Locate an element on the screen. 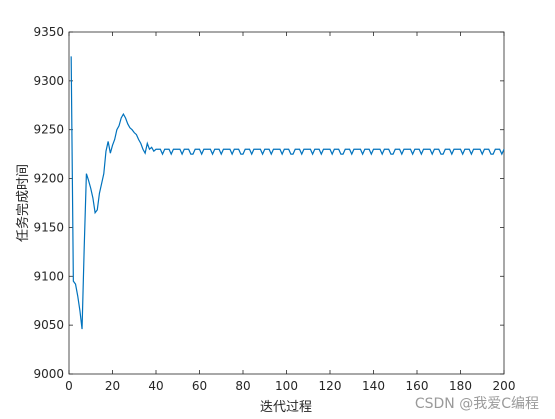  y-tick-label: 9100 is located at coordinates (48, 276).